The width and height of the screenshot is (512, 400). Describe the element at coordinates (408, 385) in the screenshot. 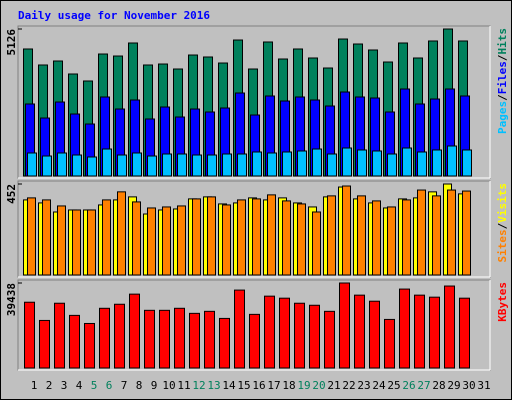

I see `x-tick-label: 26` at that location.